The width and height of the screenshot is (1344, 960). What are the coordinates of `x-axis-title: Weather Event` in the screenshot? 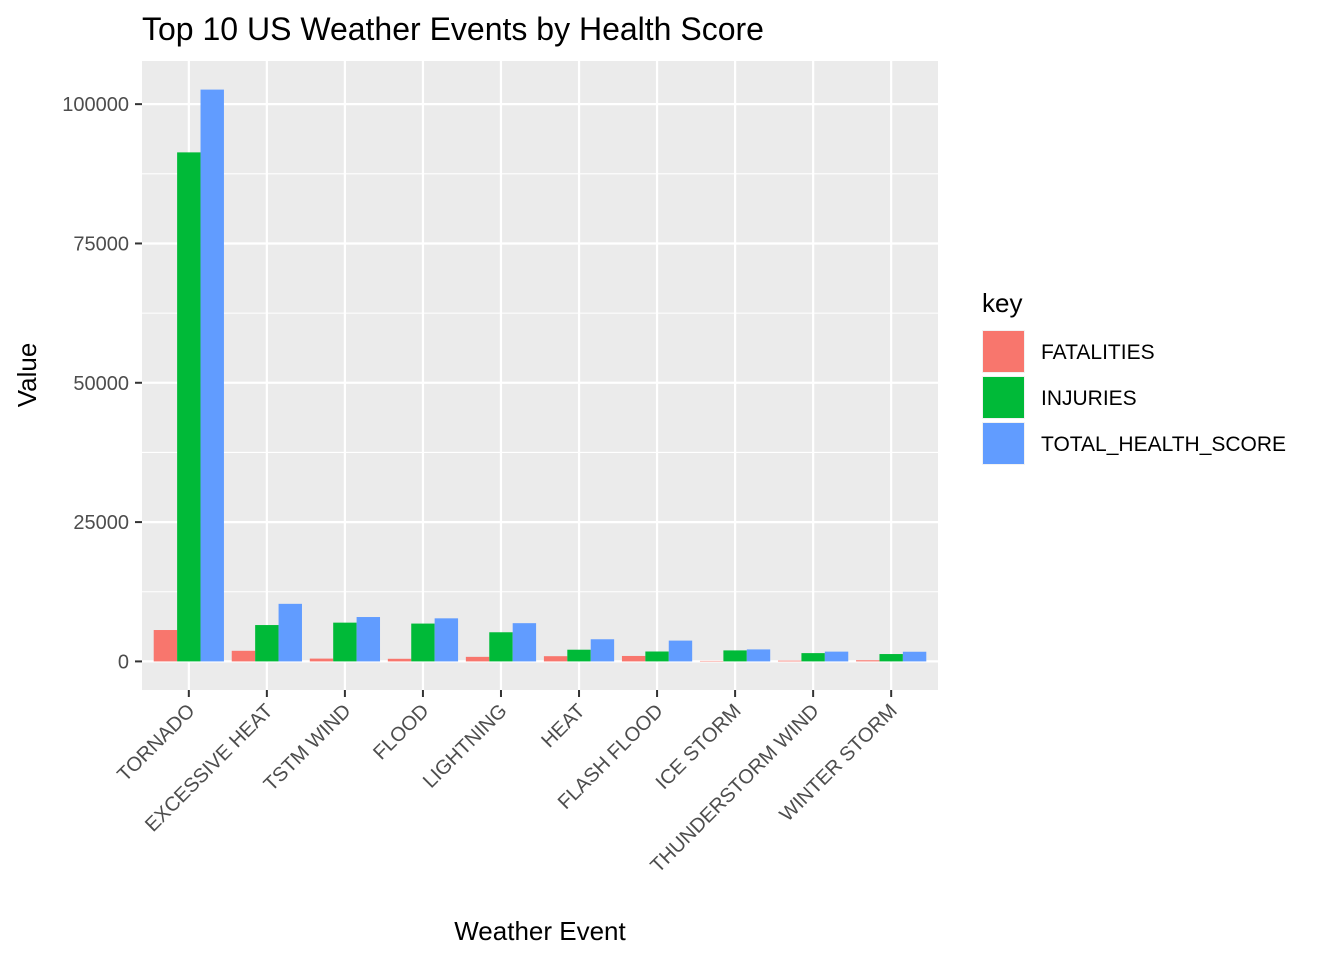 It's located at (540, 931).